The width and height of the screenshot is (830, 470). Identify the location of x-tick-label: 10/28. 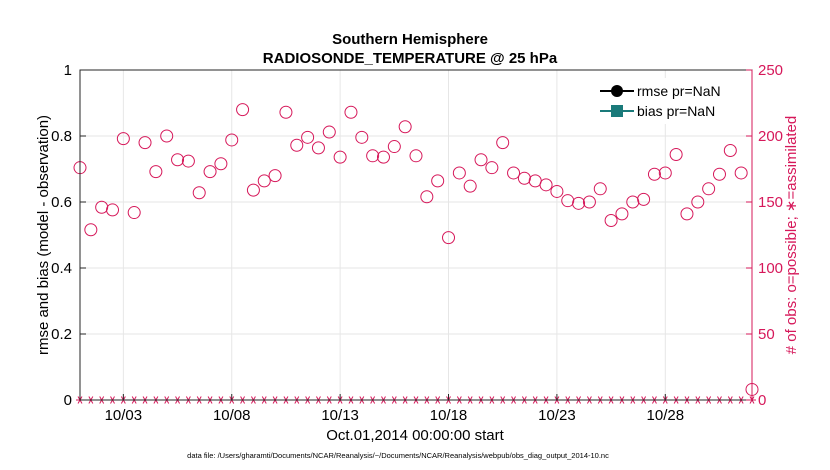
(666, 415).